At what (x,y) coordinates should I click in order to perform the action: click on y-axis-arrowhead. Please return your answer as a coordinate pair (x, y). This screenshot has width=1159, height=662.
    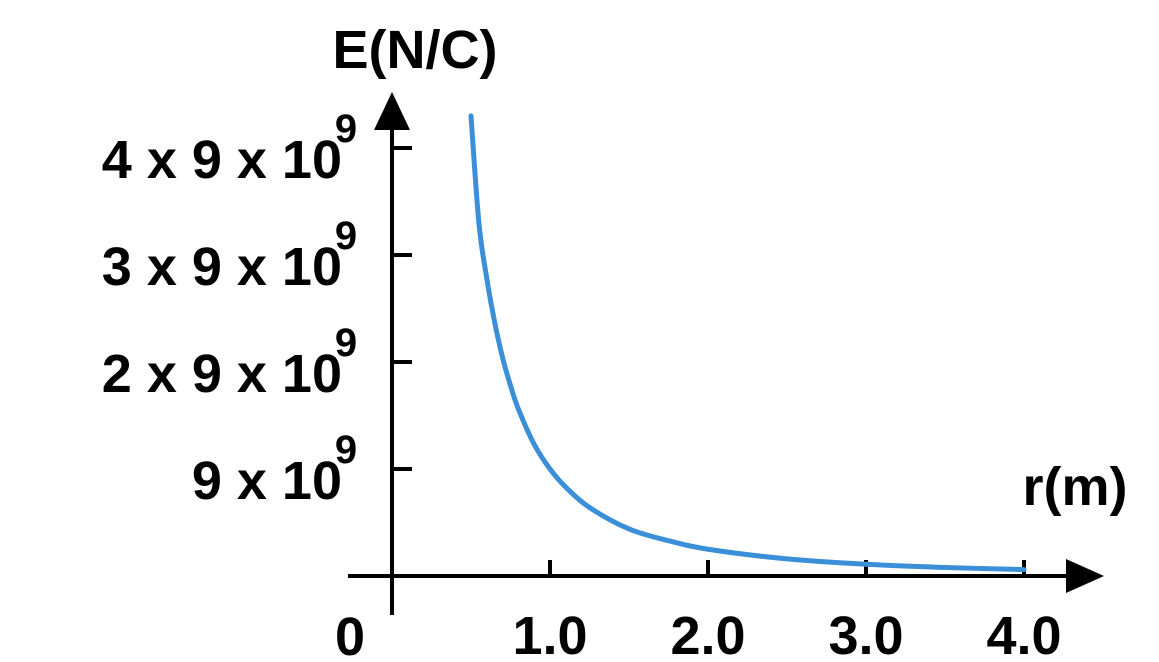
    Looking at the image, I should click on (392, 111).